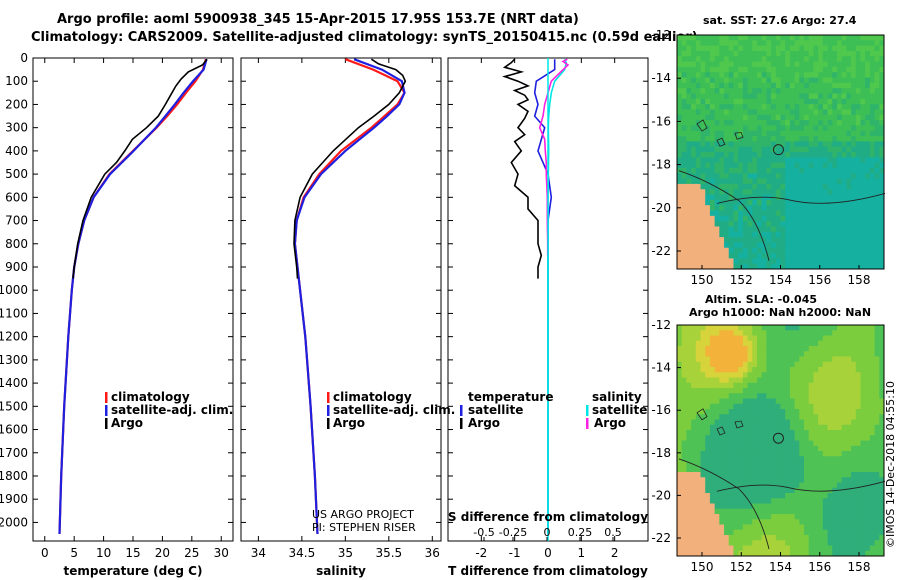 Image resolution: width=900 pixels, height=580 pixels. I want to click on sla-map-title-2: Argo h1000: NaN h2000: NaN, so click(780, 312).